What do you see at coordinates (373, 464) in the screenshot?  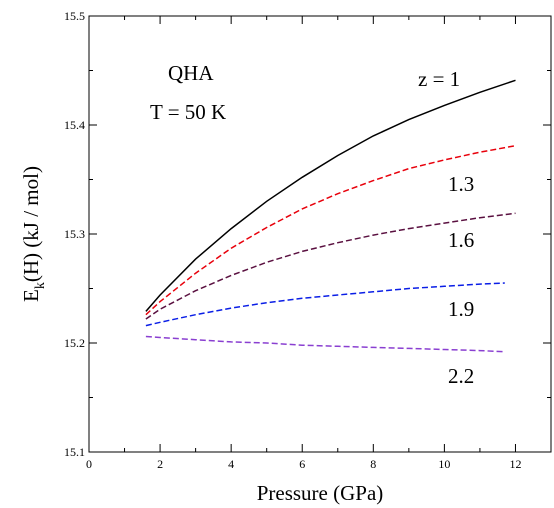 I see `x-tick-label: 8` at bounding box center [373, 464].